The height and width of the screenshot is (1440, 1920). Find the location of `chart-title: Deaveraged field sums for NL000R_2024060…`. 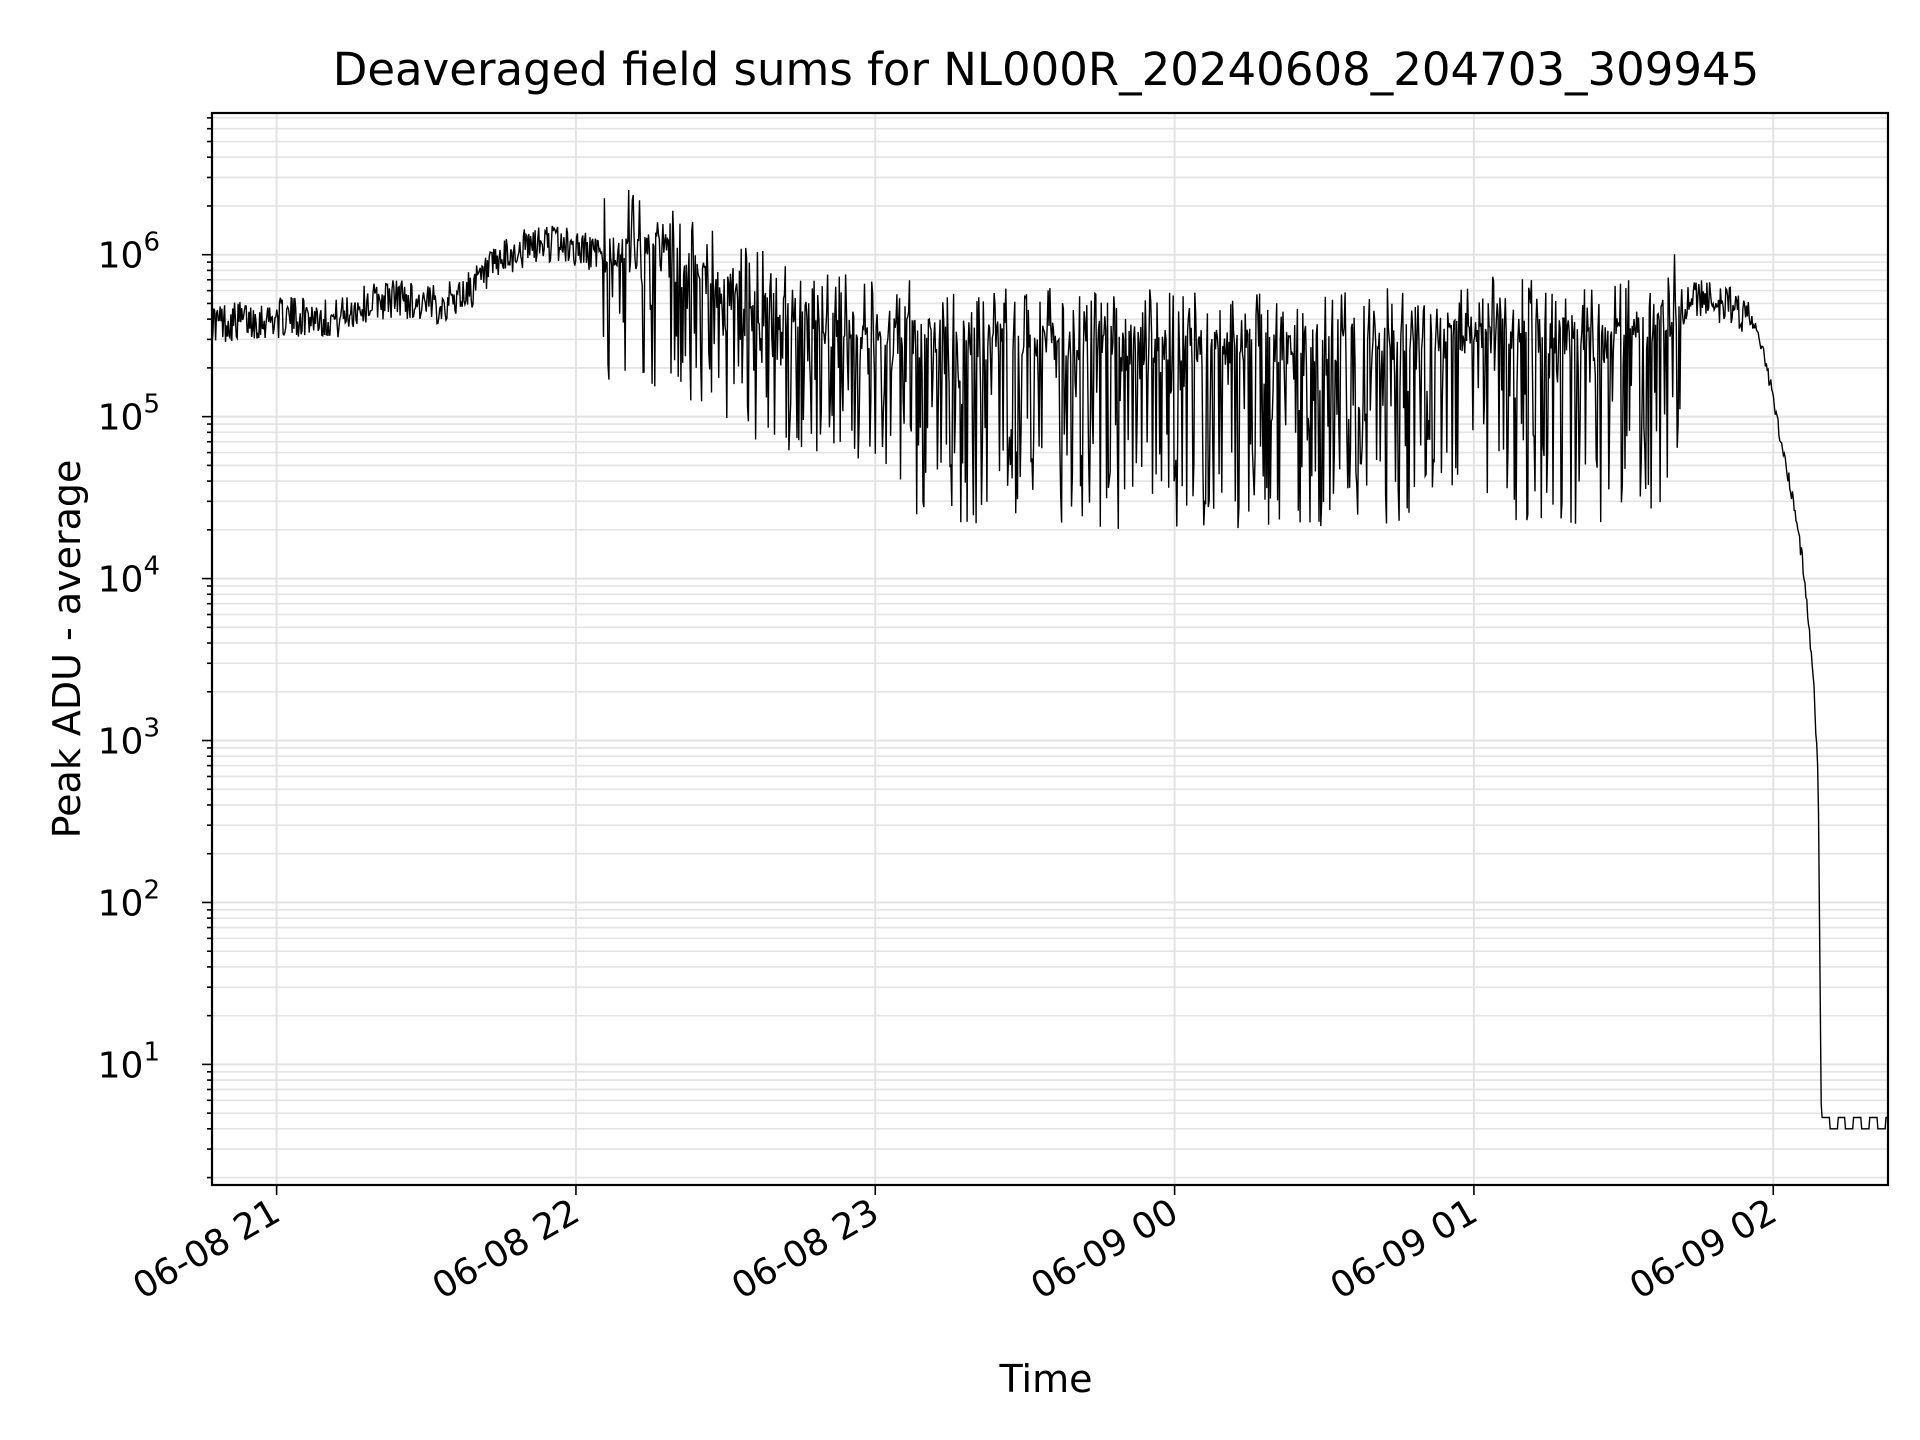

chart-title: Deaveraged field sums for NL000R_2024060… is located at coordinates (1046, 69).